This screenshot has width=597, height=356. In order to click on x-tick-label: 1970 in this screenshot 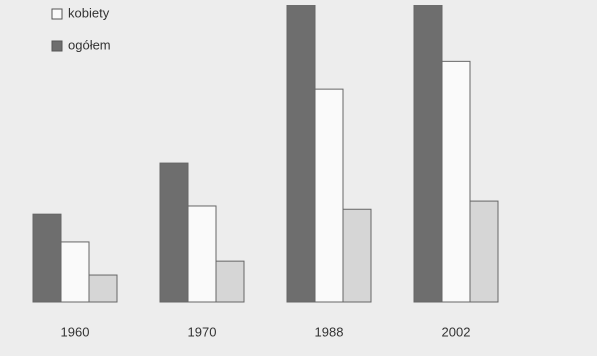, I will do `click(202, 331)`.